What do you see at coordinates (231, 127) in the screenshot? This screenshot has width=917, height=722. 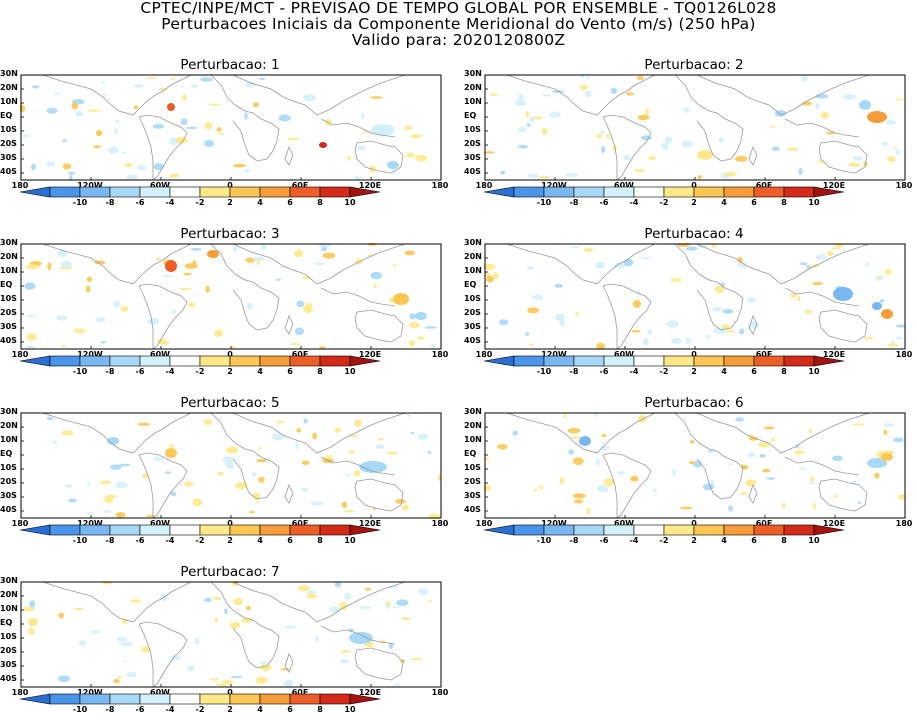 I see `map-frame` at bounding box center [231, 127].